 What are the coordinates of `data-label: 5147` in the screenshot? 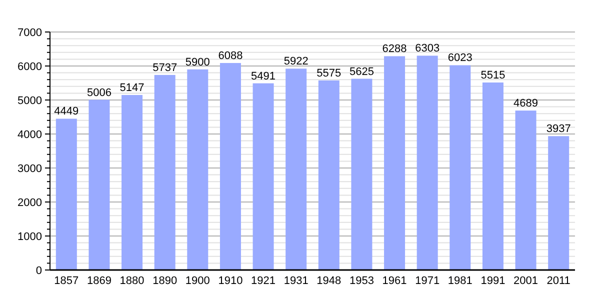 It's located at (132, 88).